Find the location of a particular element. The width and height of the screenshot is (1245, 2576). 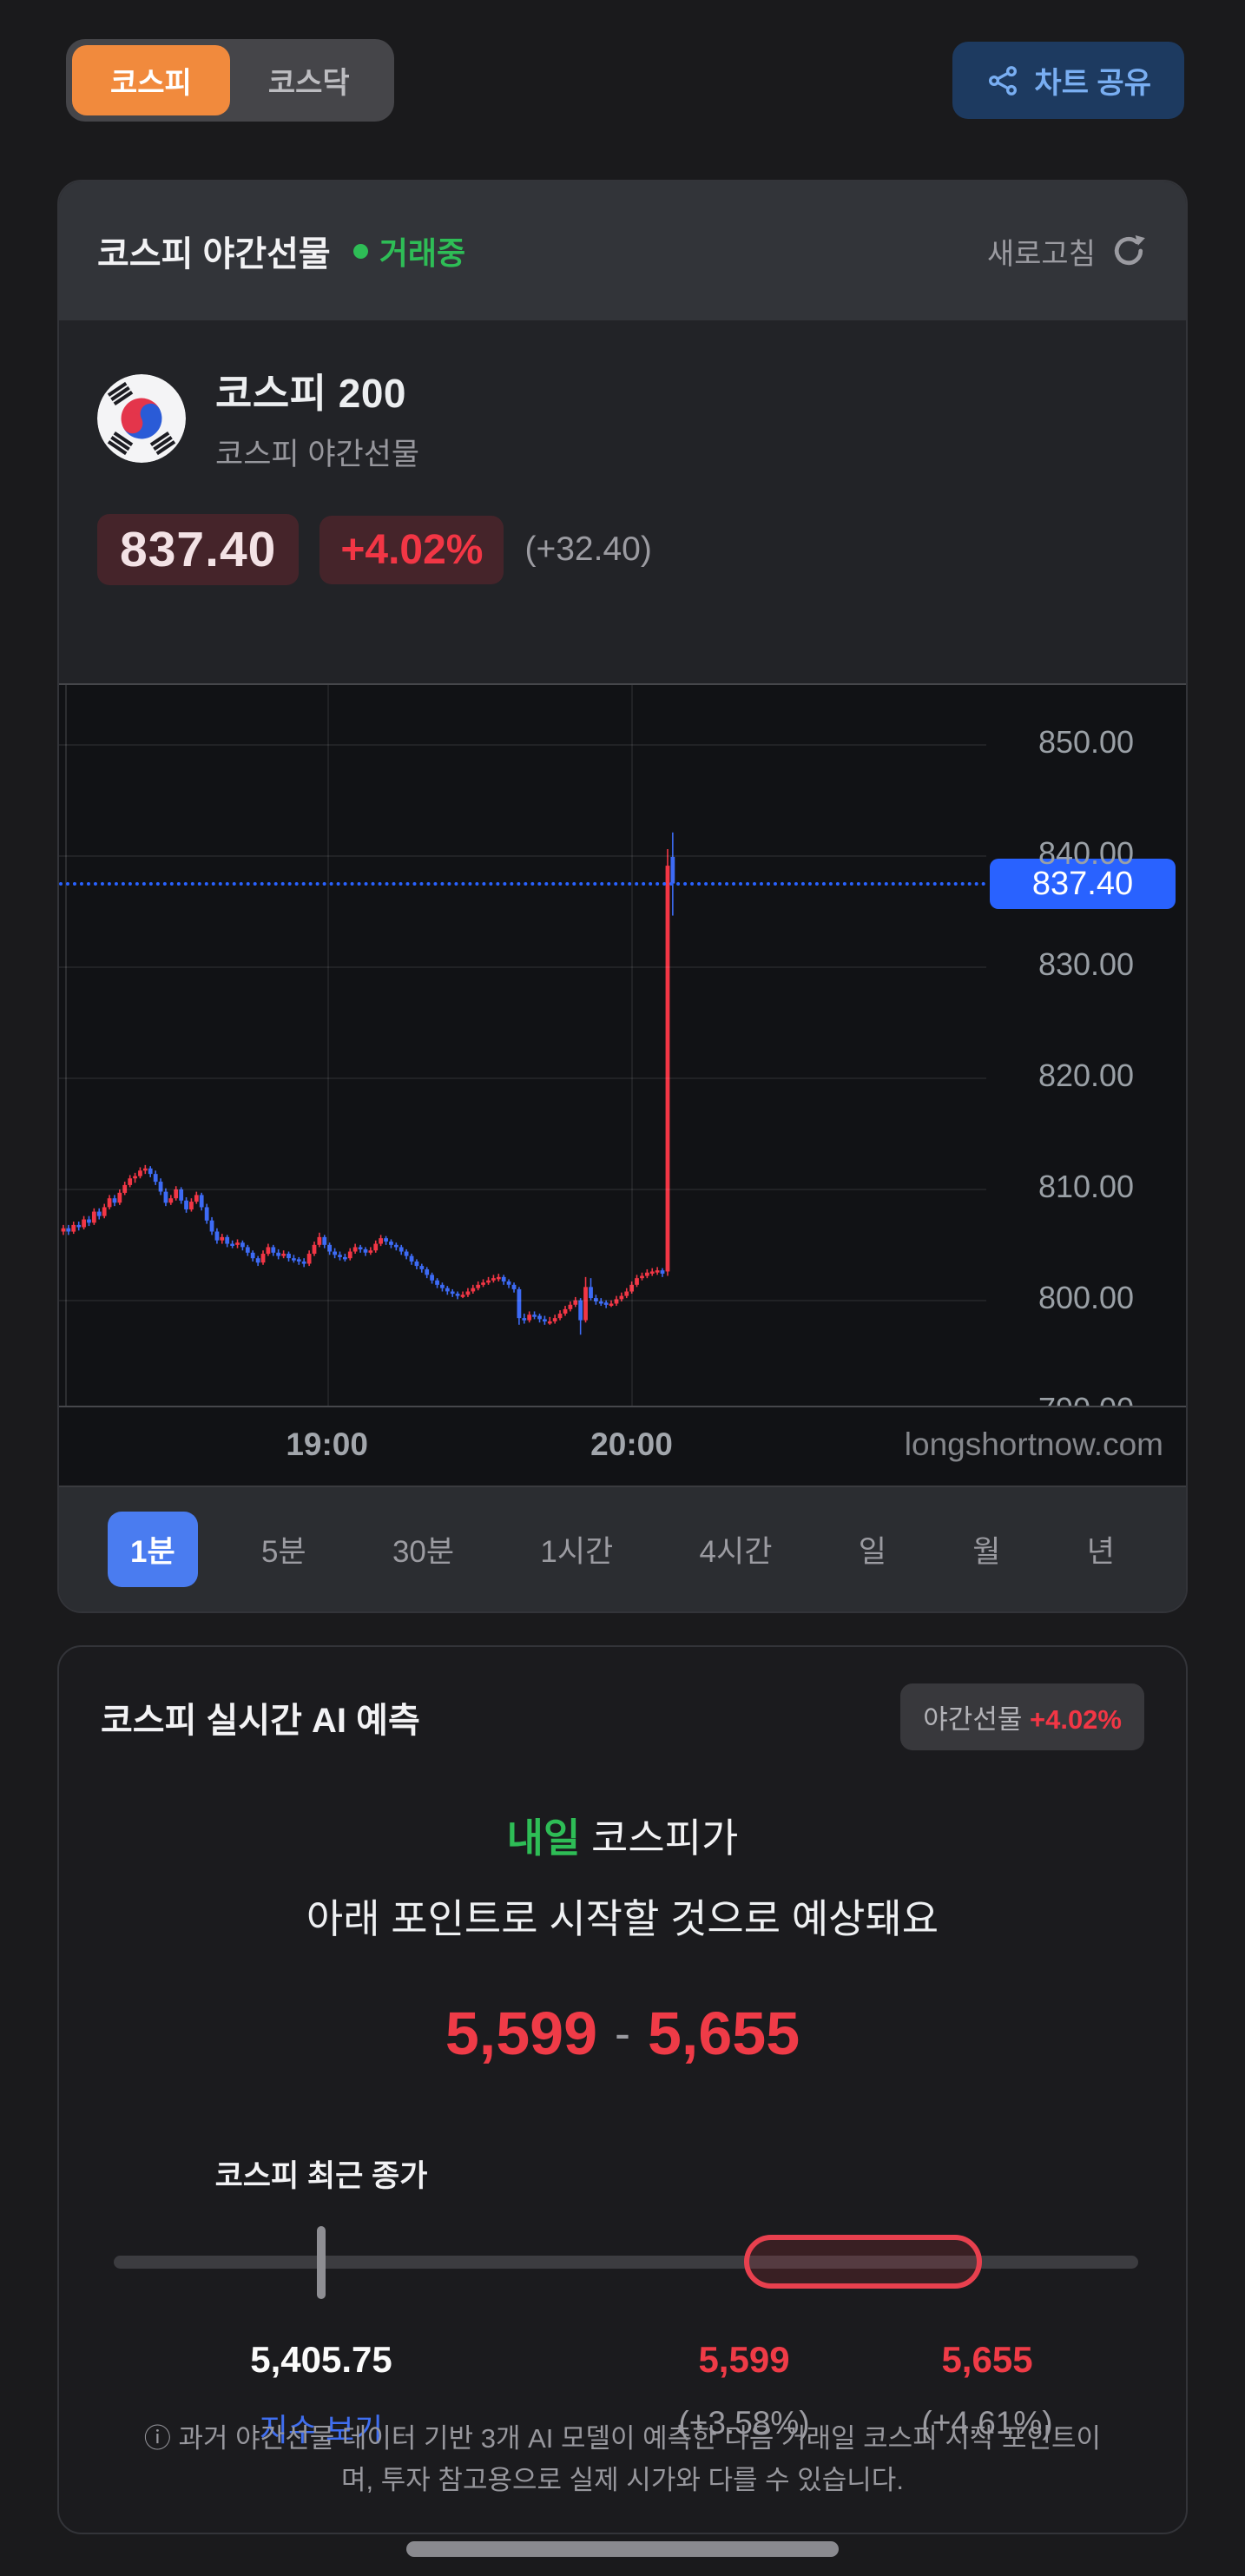

current-price-badge: 837.40 is located at coordinates (198, 549).